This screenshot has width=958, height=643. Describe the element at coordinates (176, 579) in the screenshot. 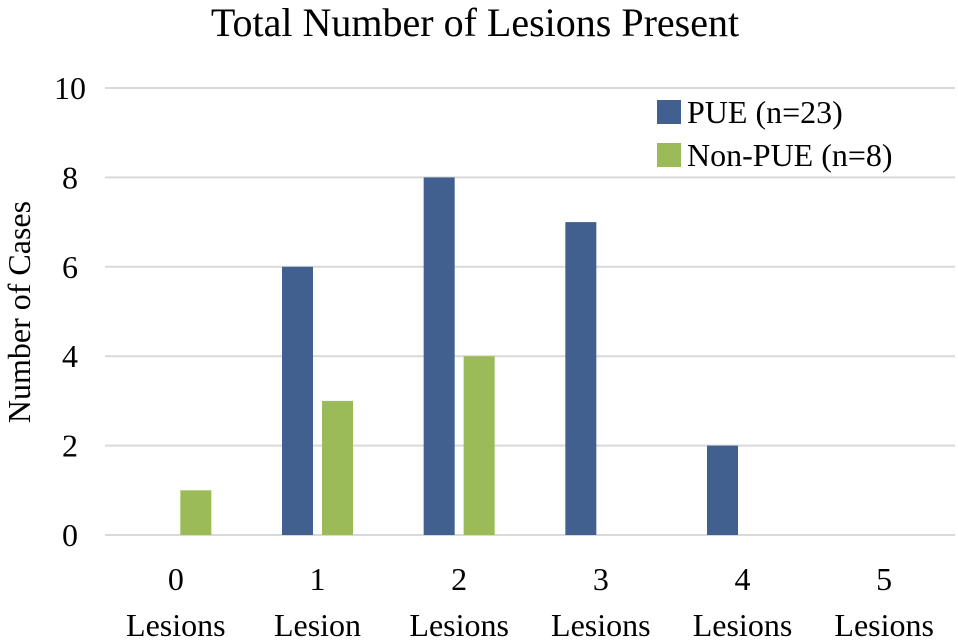

I see `x-tick-label: 0` at that location.